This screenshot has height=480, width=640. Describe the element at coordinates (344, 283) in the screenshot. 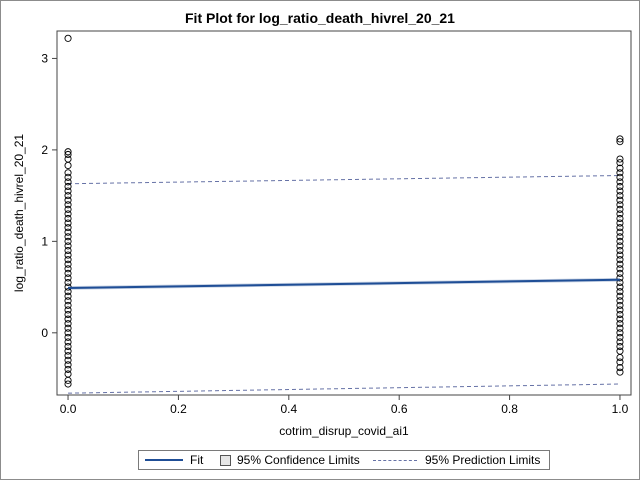

I see `fit-line-path` at that location.